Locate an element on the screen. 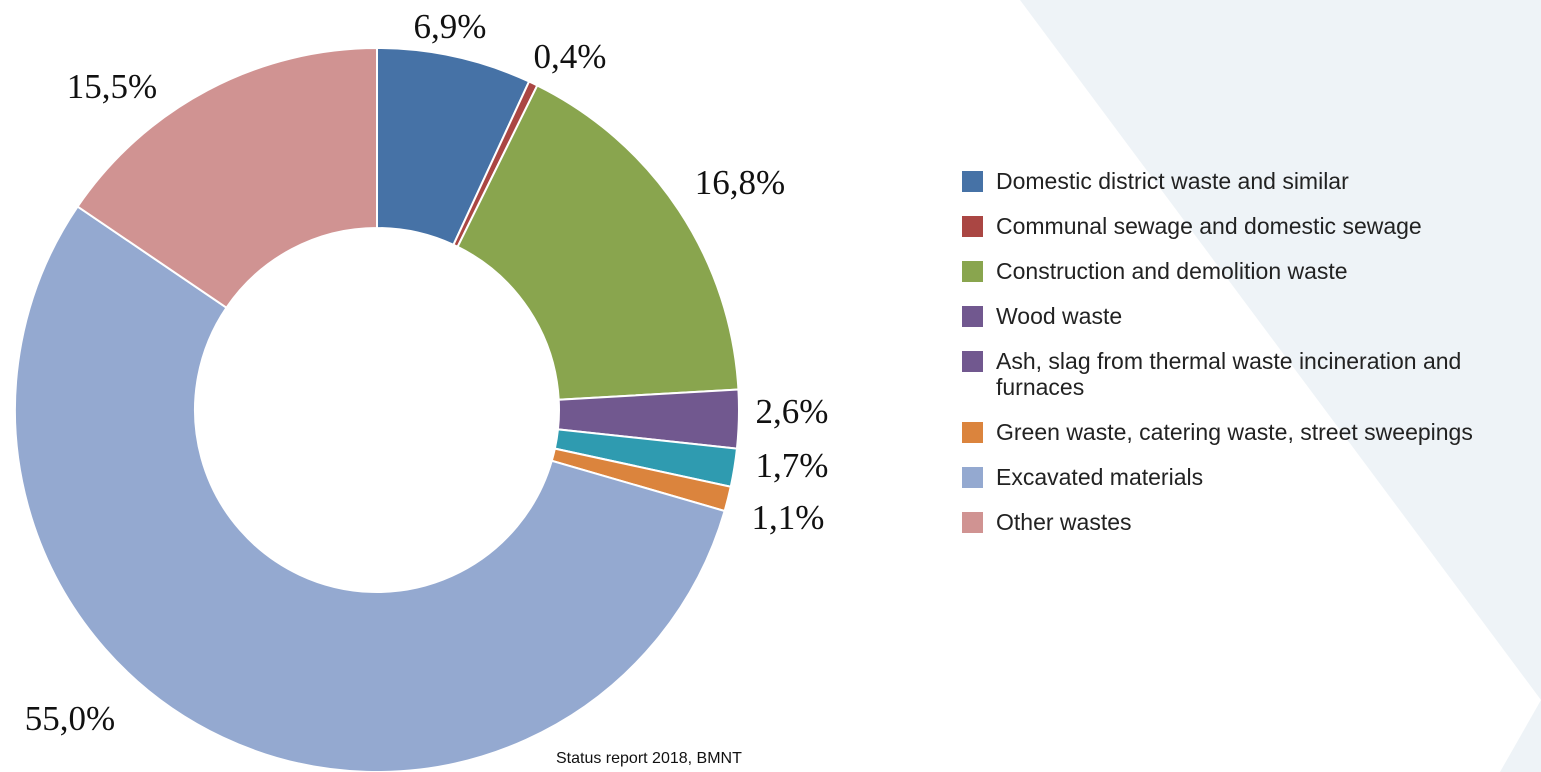 This screenshot has width=1541, height=772. legend-label: Wood waste is located at coordinates (1059, 316).